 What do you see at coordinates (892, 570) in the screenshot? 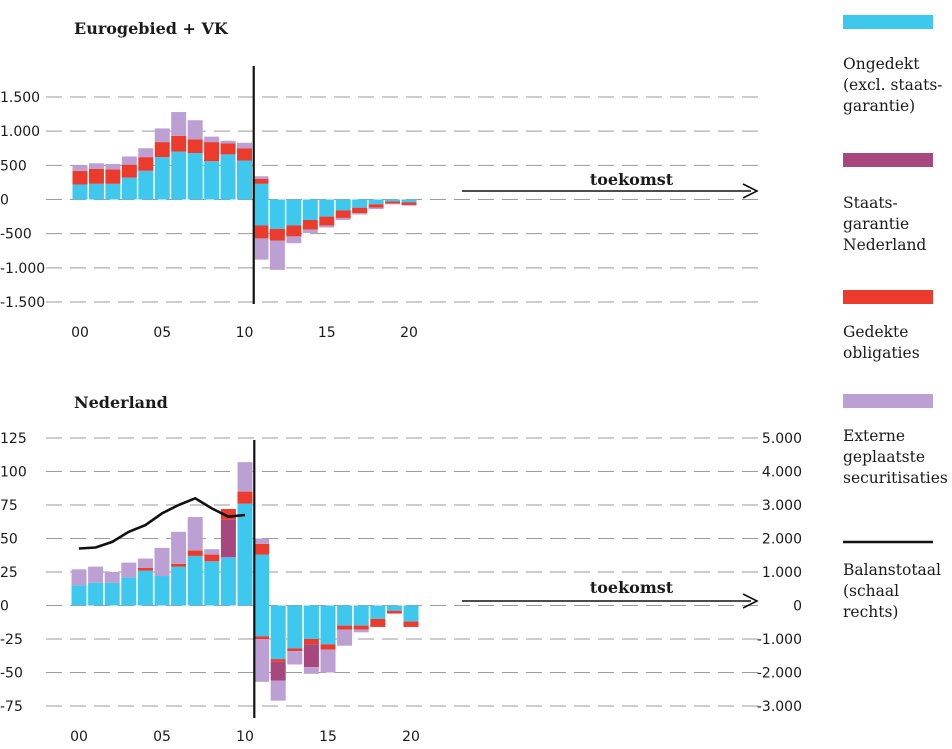
I see `legend-label: Balanstotaal` at bounding box center [892, 570].